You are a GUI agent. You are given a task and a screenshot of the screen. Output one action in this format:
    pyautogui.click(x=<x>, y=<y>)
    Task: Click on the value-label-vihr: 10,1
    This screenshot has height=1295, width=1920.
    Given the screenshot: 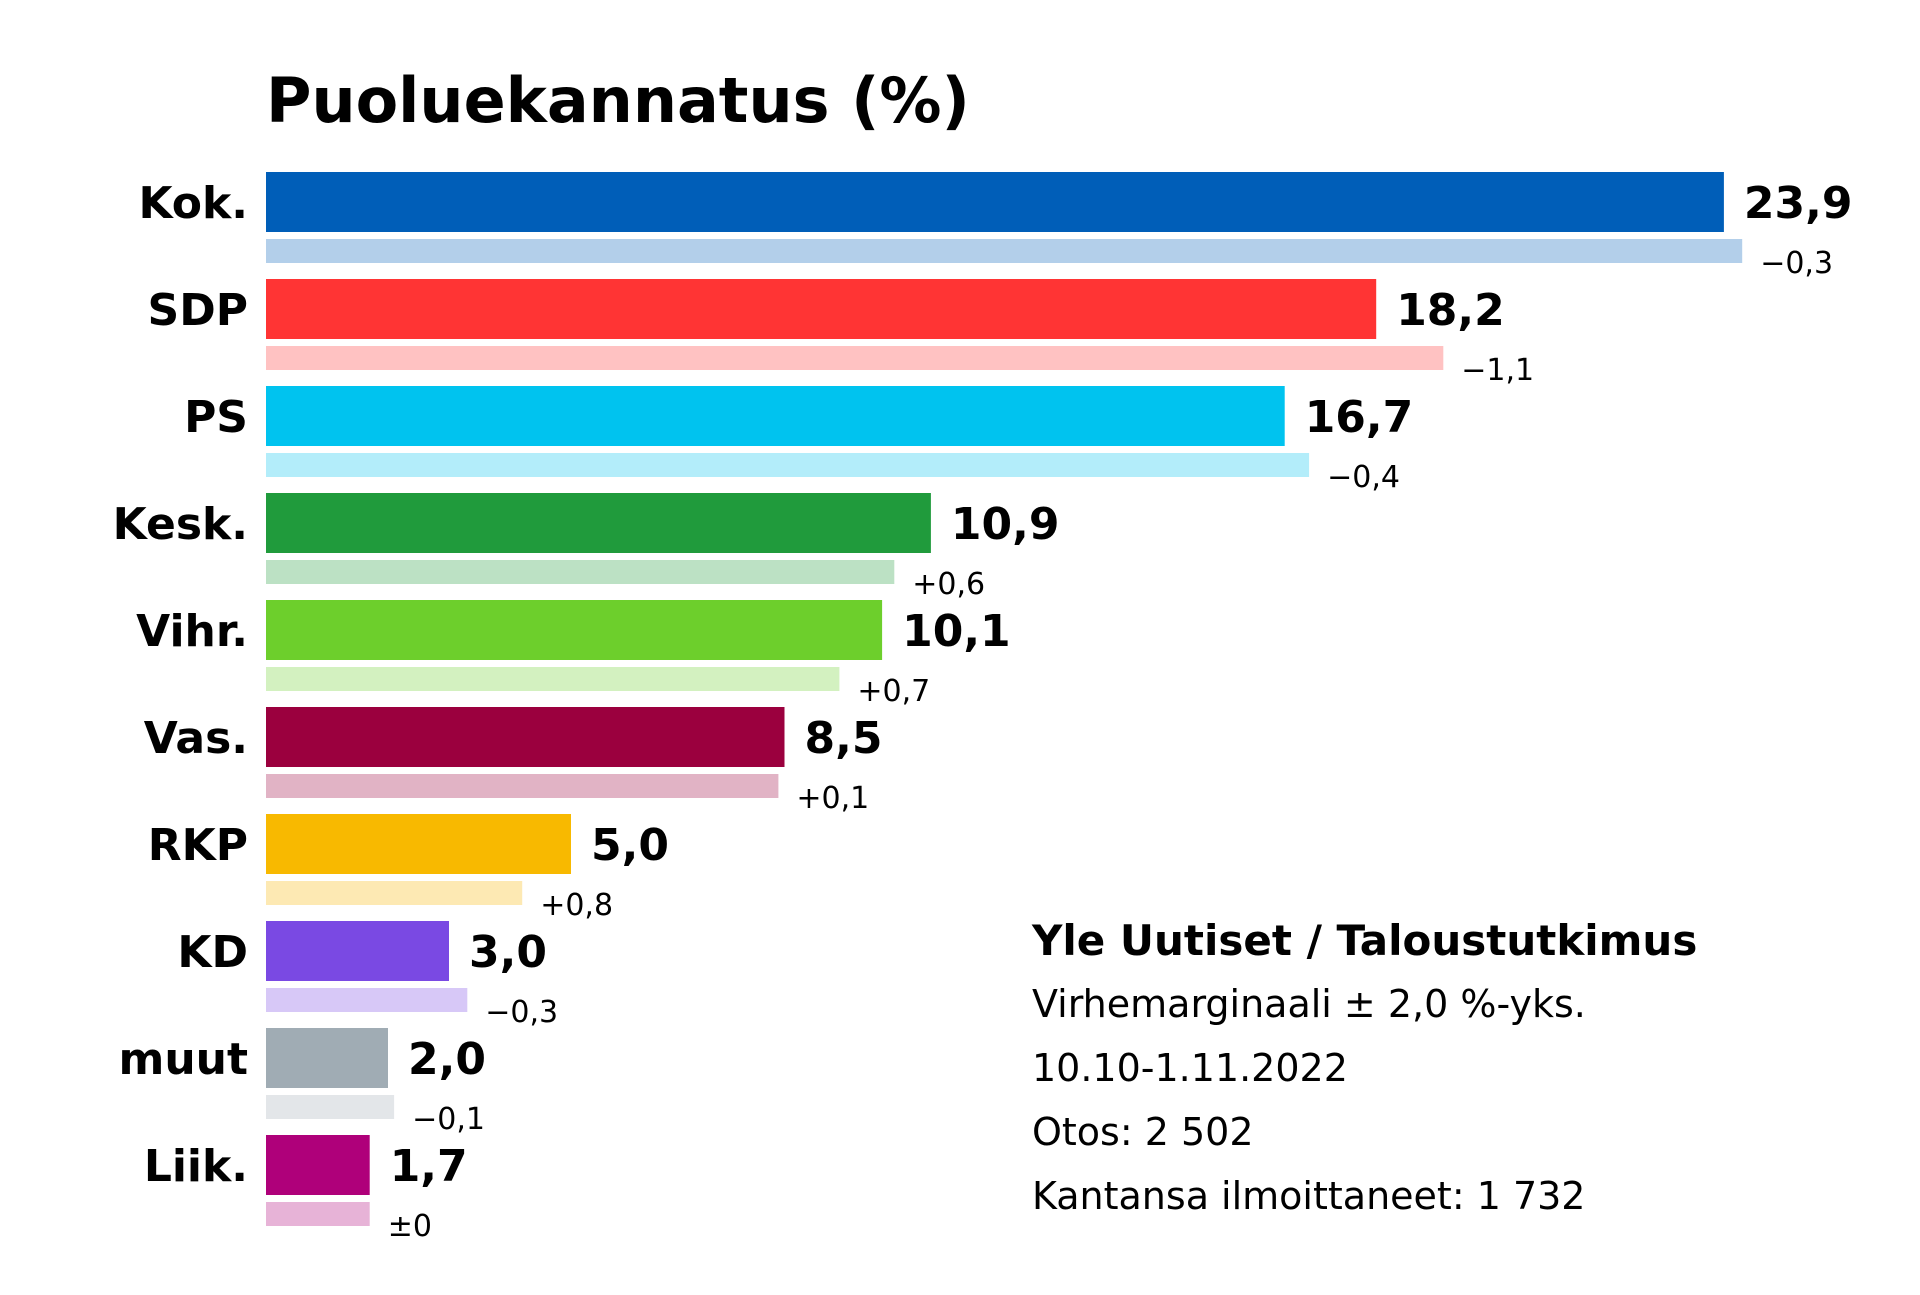 What is the action you would take?
    pyautogui.click(x=956, y=631)
    